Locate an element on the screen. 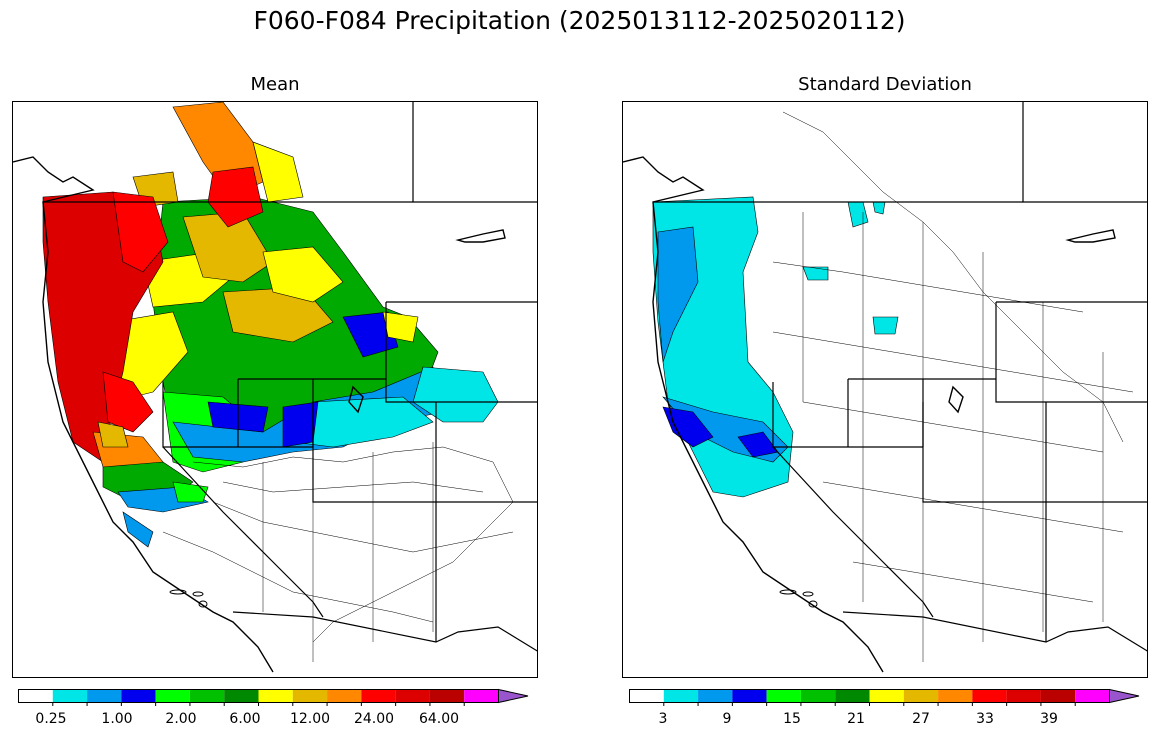 Image resolution: width=1159 pixels, height=741 pixels. mean-tick-label: 24.00 is located at coordinates (374, 719).